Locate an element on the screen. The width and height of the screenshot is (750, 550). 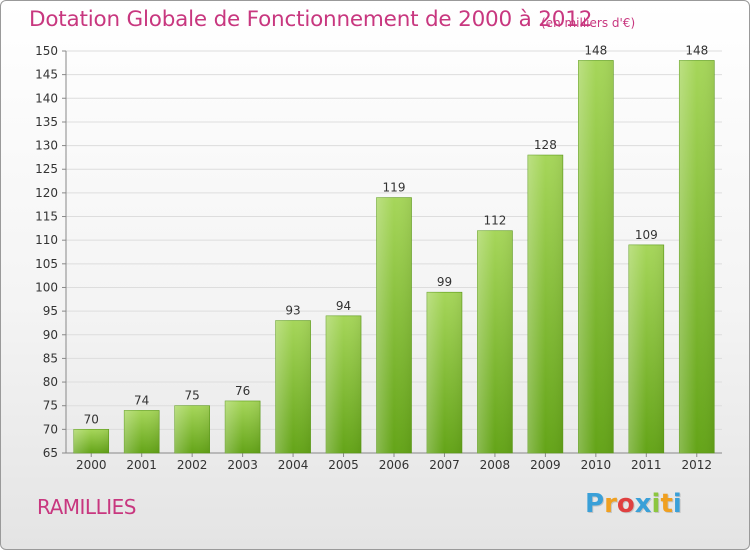
y-tick-label: 150 is located at coordinates (46, 51).